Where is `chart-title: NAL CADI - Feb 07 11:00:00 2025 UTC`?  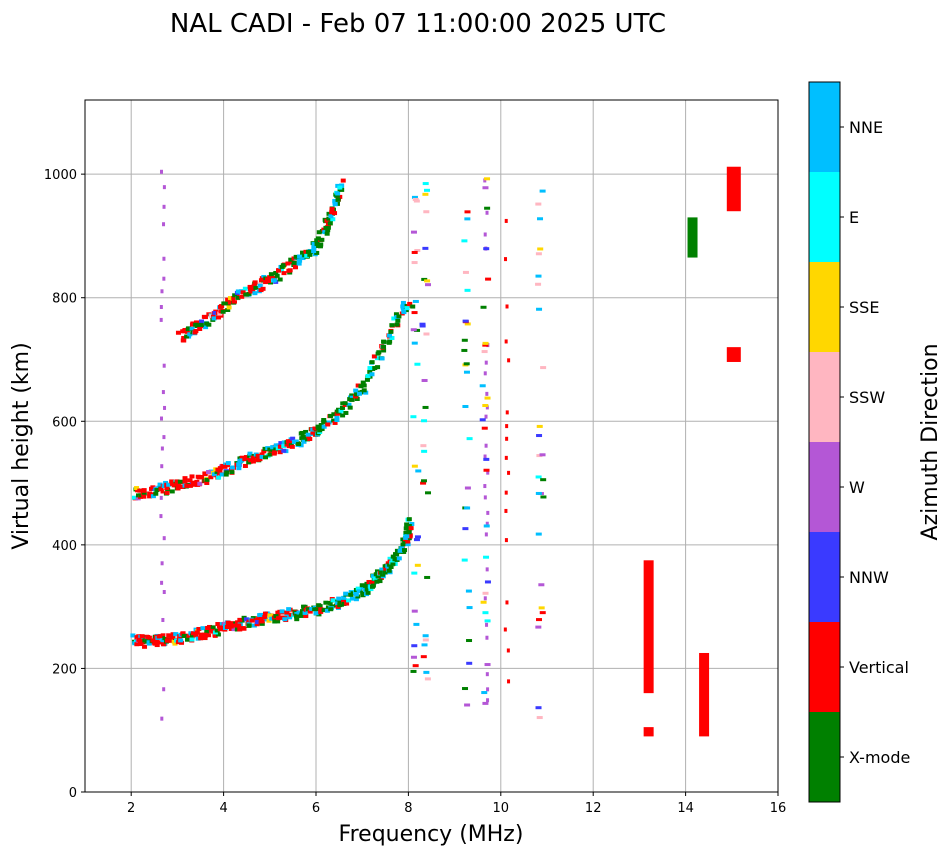
chart-title: NAL CADI - Feb 07 11:00:00 2025 UTC is located at coordinates (418, 24).